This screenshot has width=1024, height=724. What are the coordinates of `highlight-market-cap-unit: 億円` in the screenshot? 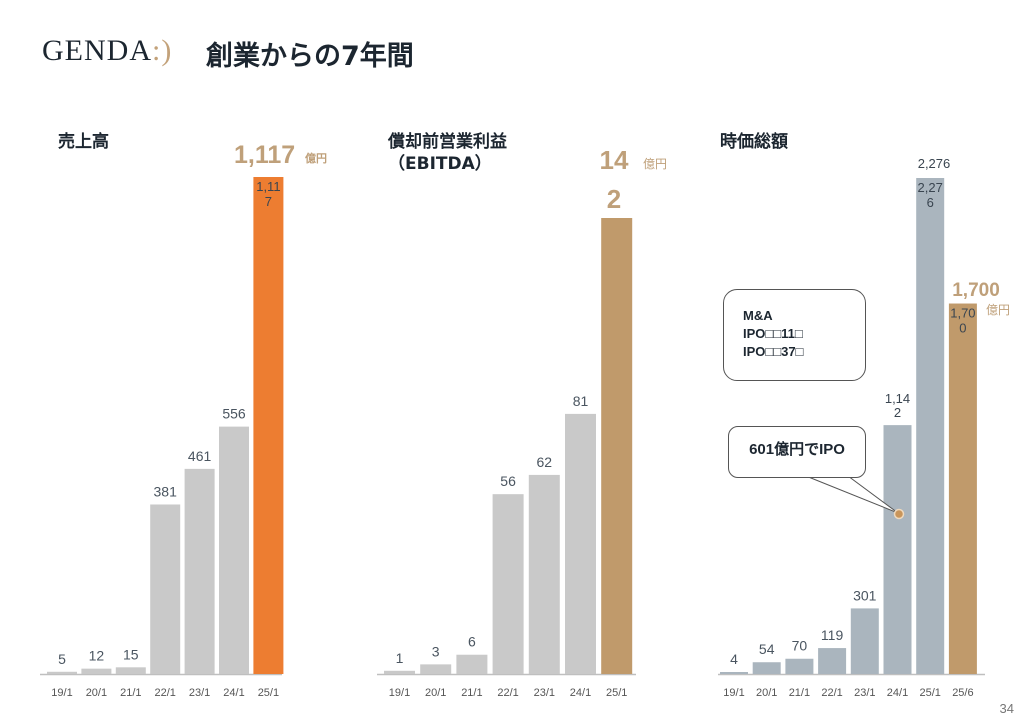 It's located at (998, 310).